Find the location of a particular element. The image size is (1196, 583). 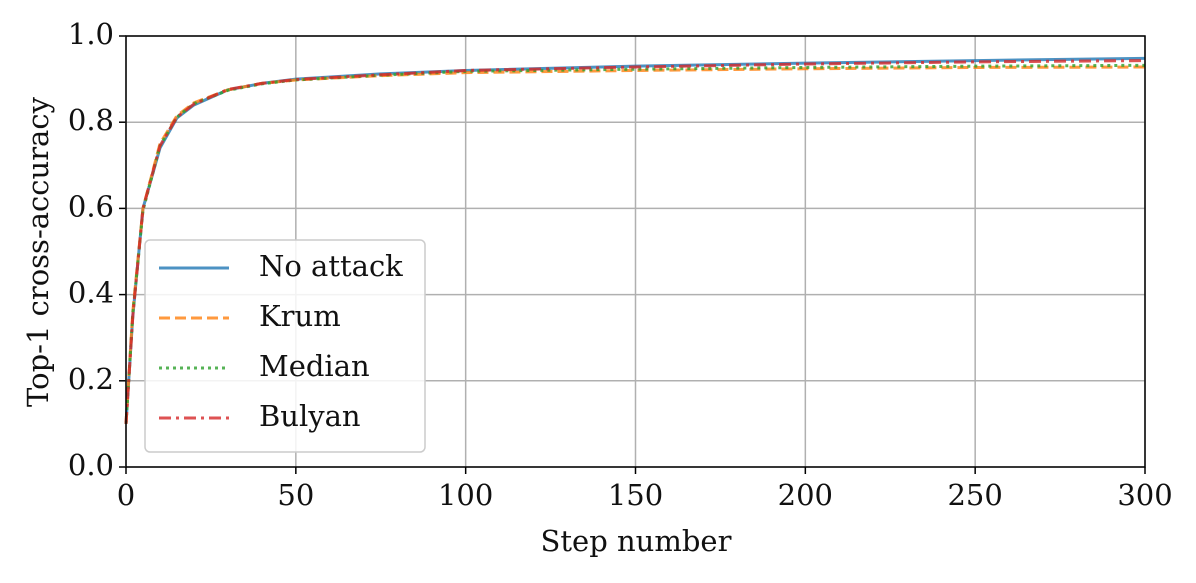

y-tick-label: 0.6 is located at coordinates (91, 206).